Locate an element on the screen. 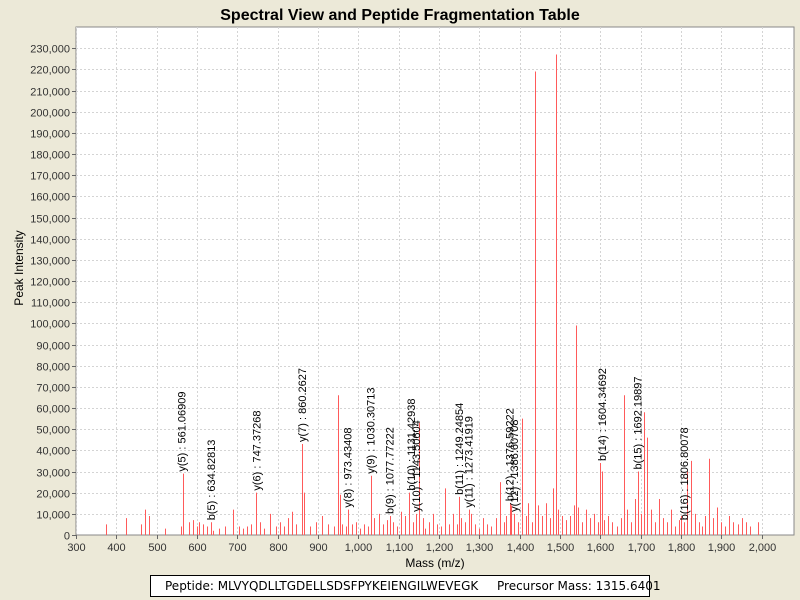 The width and height of the screenshot is (800, 600). fragment-label: b(12) : 1376.59222 is located at coordinates (511, 454).